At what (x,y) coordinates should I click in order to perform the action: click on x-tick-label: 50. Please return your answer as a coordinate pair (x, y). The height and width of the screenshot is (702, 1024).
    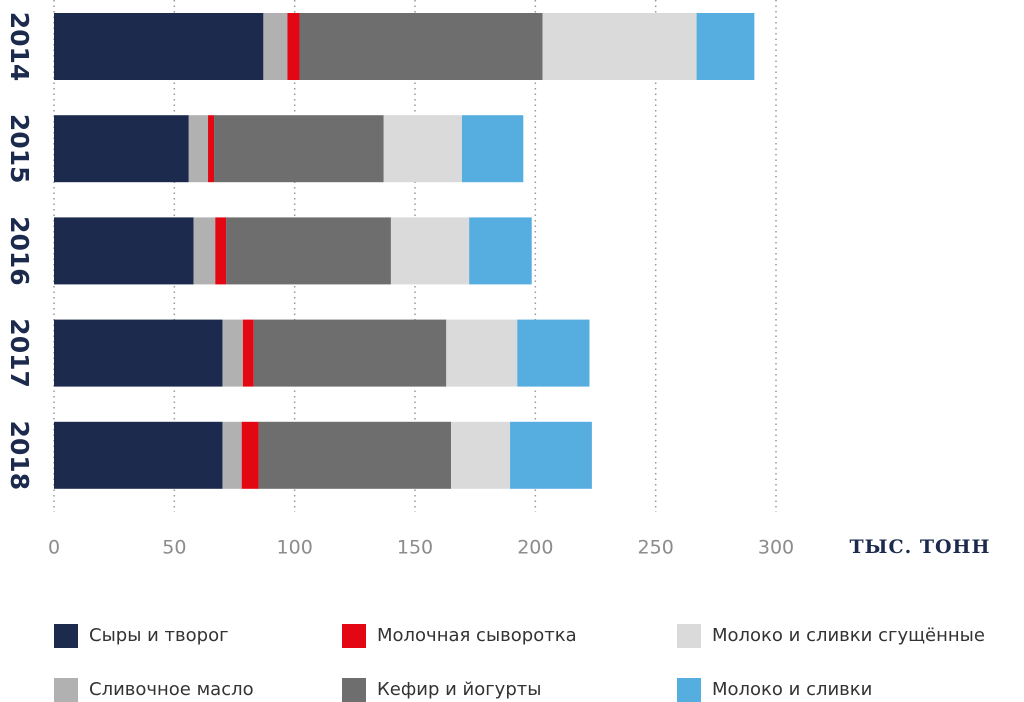
    Looking at the image, I should click on (174, 548).